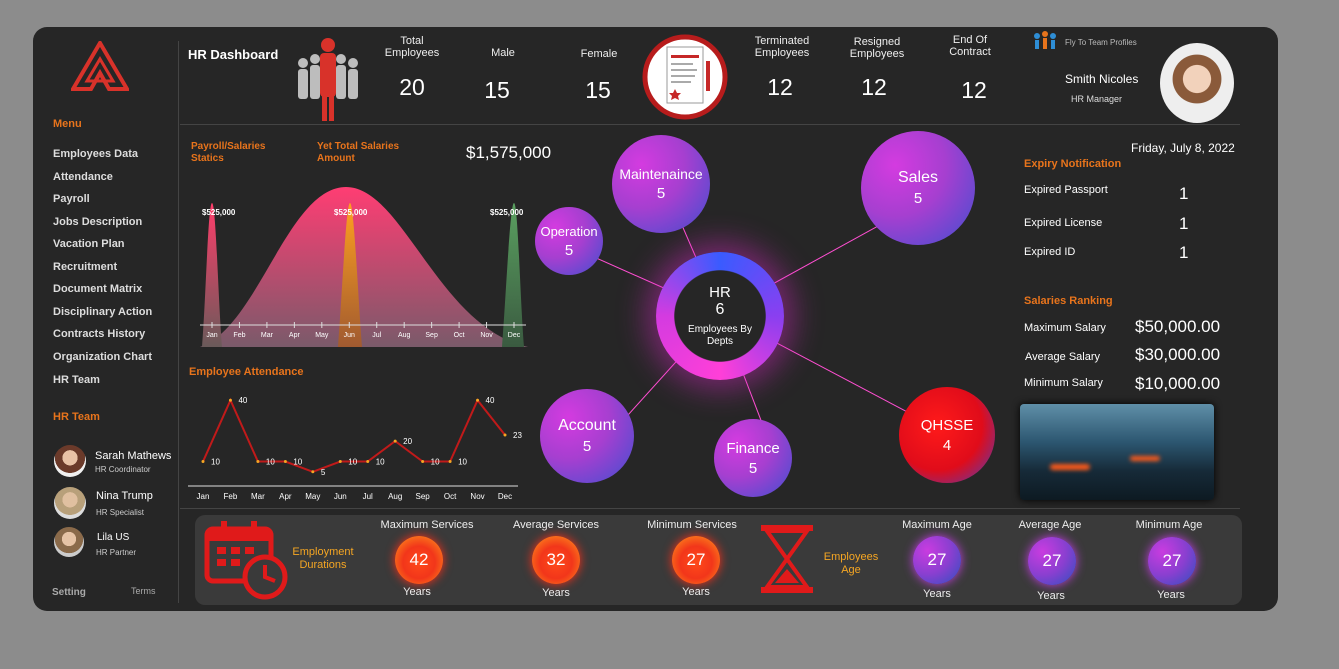 The image size is (1339, 669). Describe the element at coordinates (71, 199) in the screenshot. I see `menu-item-payroll: Payroll` at that location.